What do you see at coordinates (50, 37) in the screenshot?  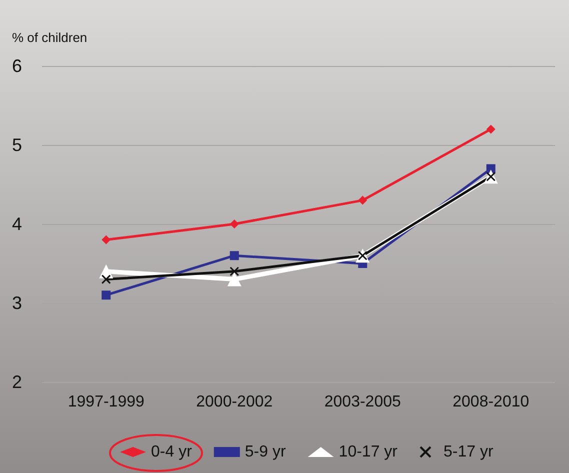 I see `y-axis-title: % of children` at bounding box center [50, 37].